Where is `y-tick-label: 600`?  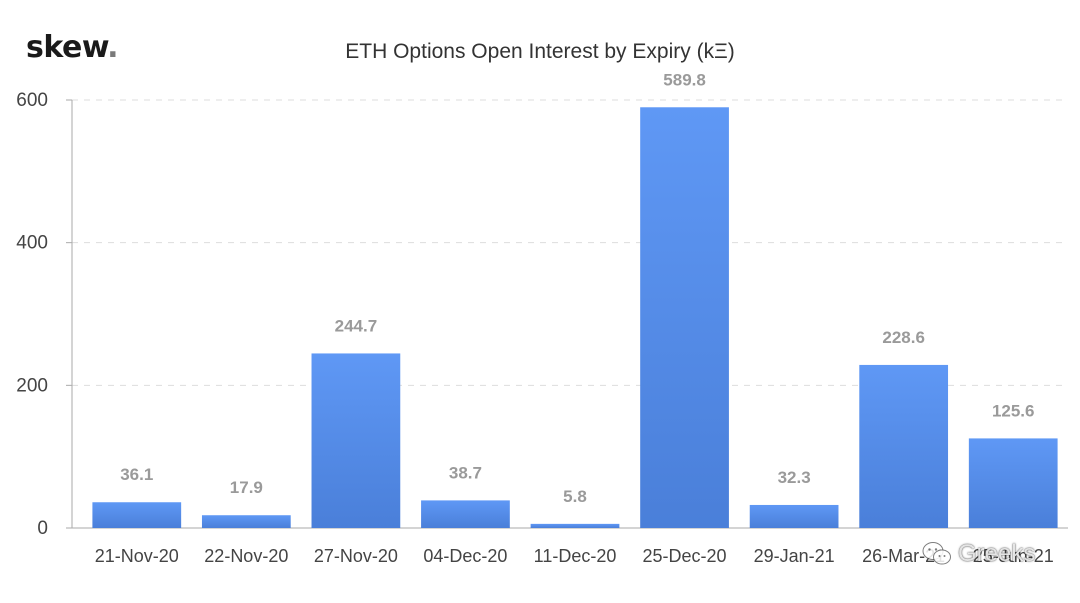
y-tick-label: 600 is located at coordinates (32, 100).